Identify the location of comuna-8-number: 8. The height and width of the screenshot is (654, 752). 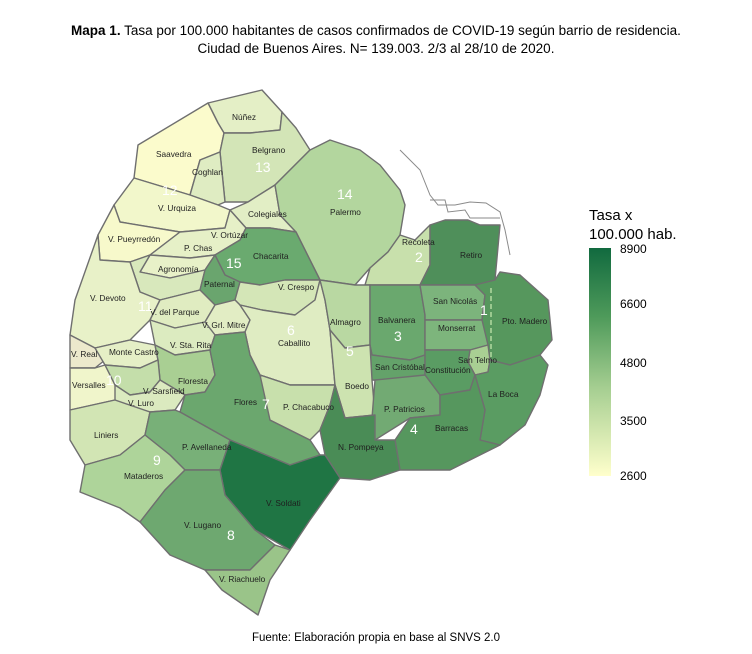
(231, 535).